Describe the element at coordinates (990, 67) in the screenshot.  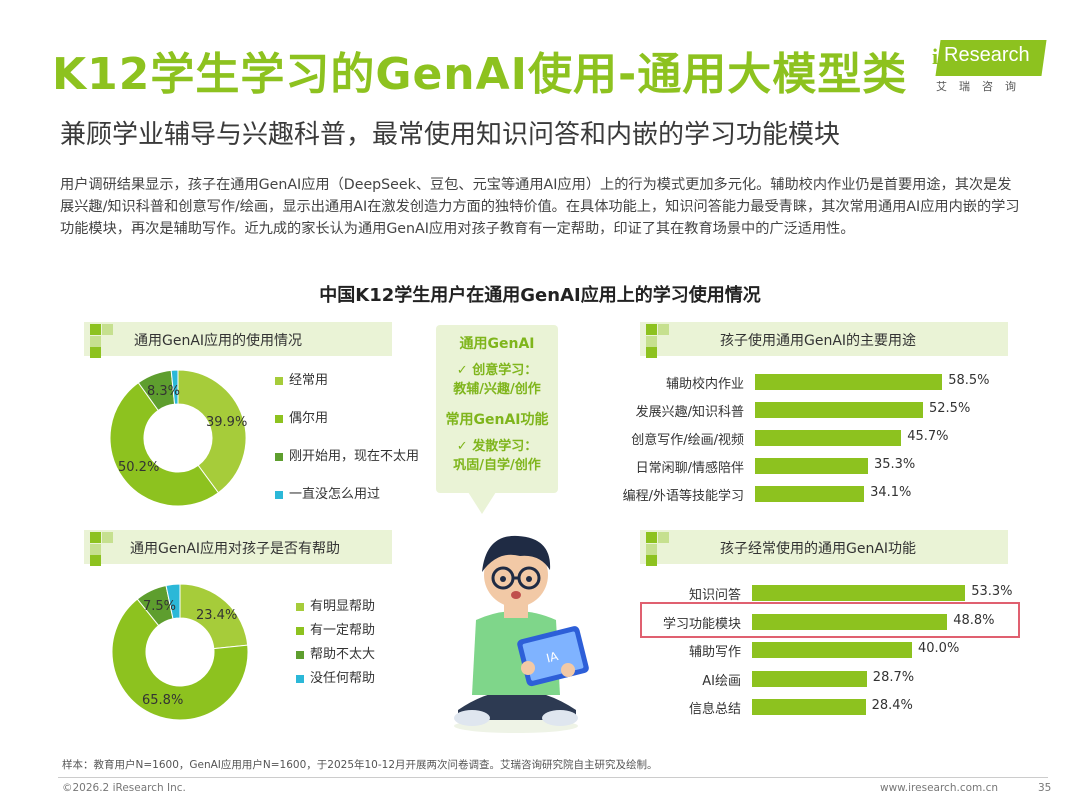
I see `iresearch-logo: i Research 艾瑞咨询` at that location.